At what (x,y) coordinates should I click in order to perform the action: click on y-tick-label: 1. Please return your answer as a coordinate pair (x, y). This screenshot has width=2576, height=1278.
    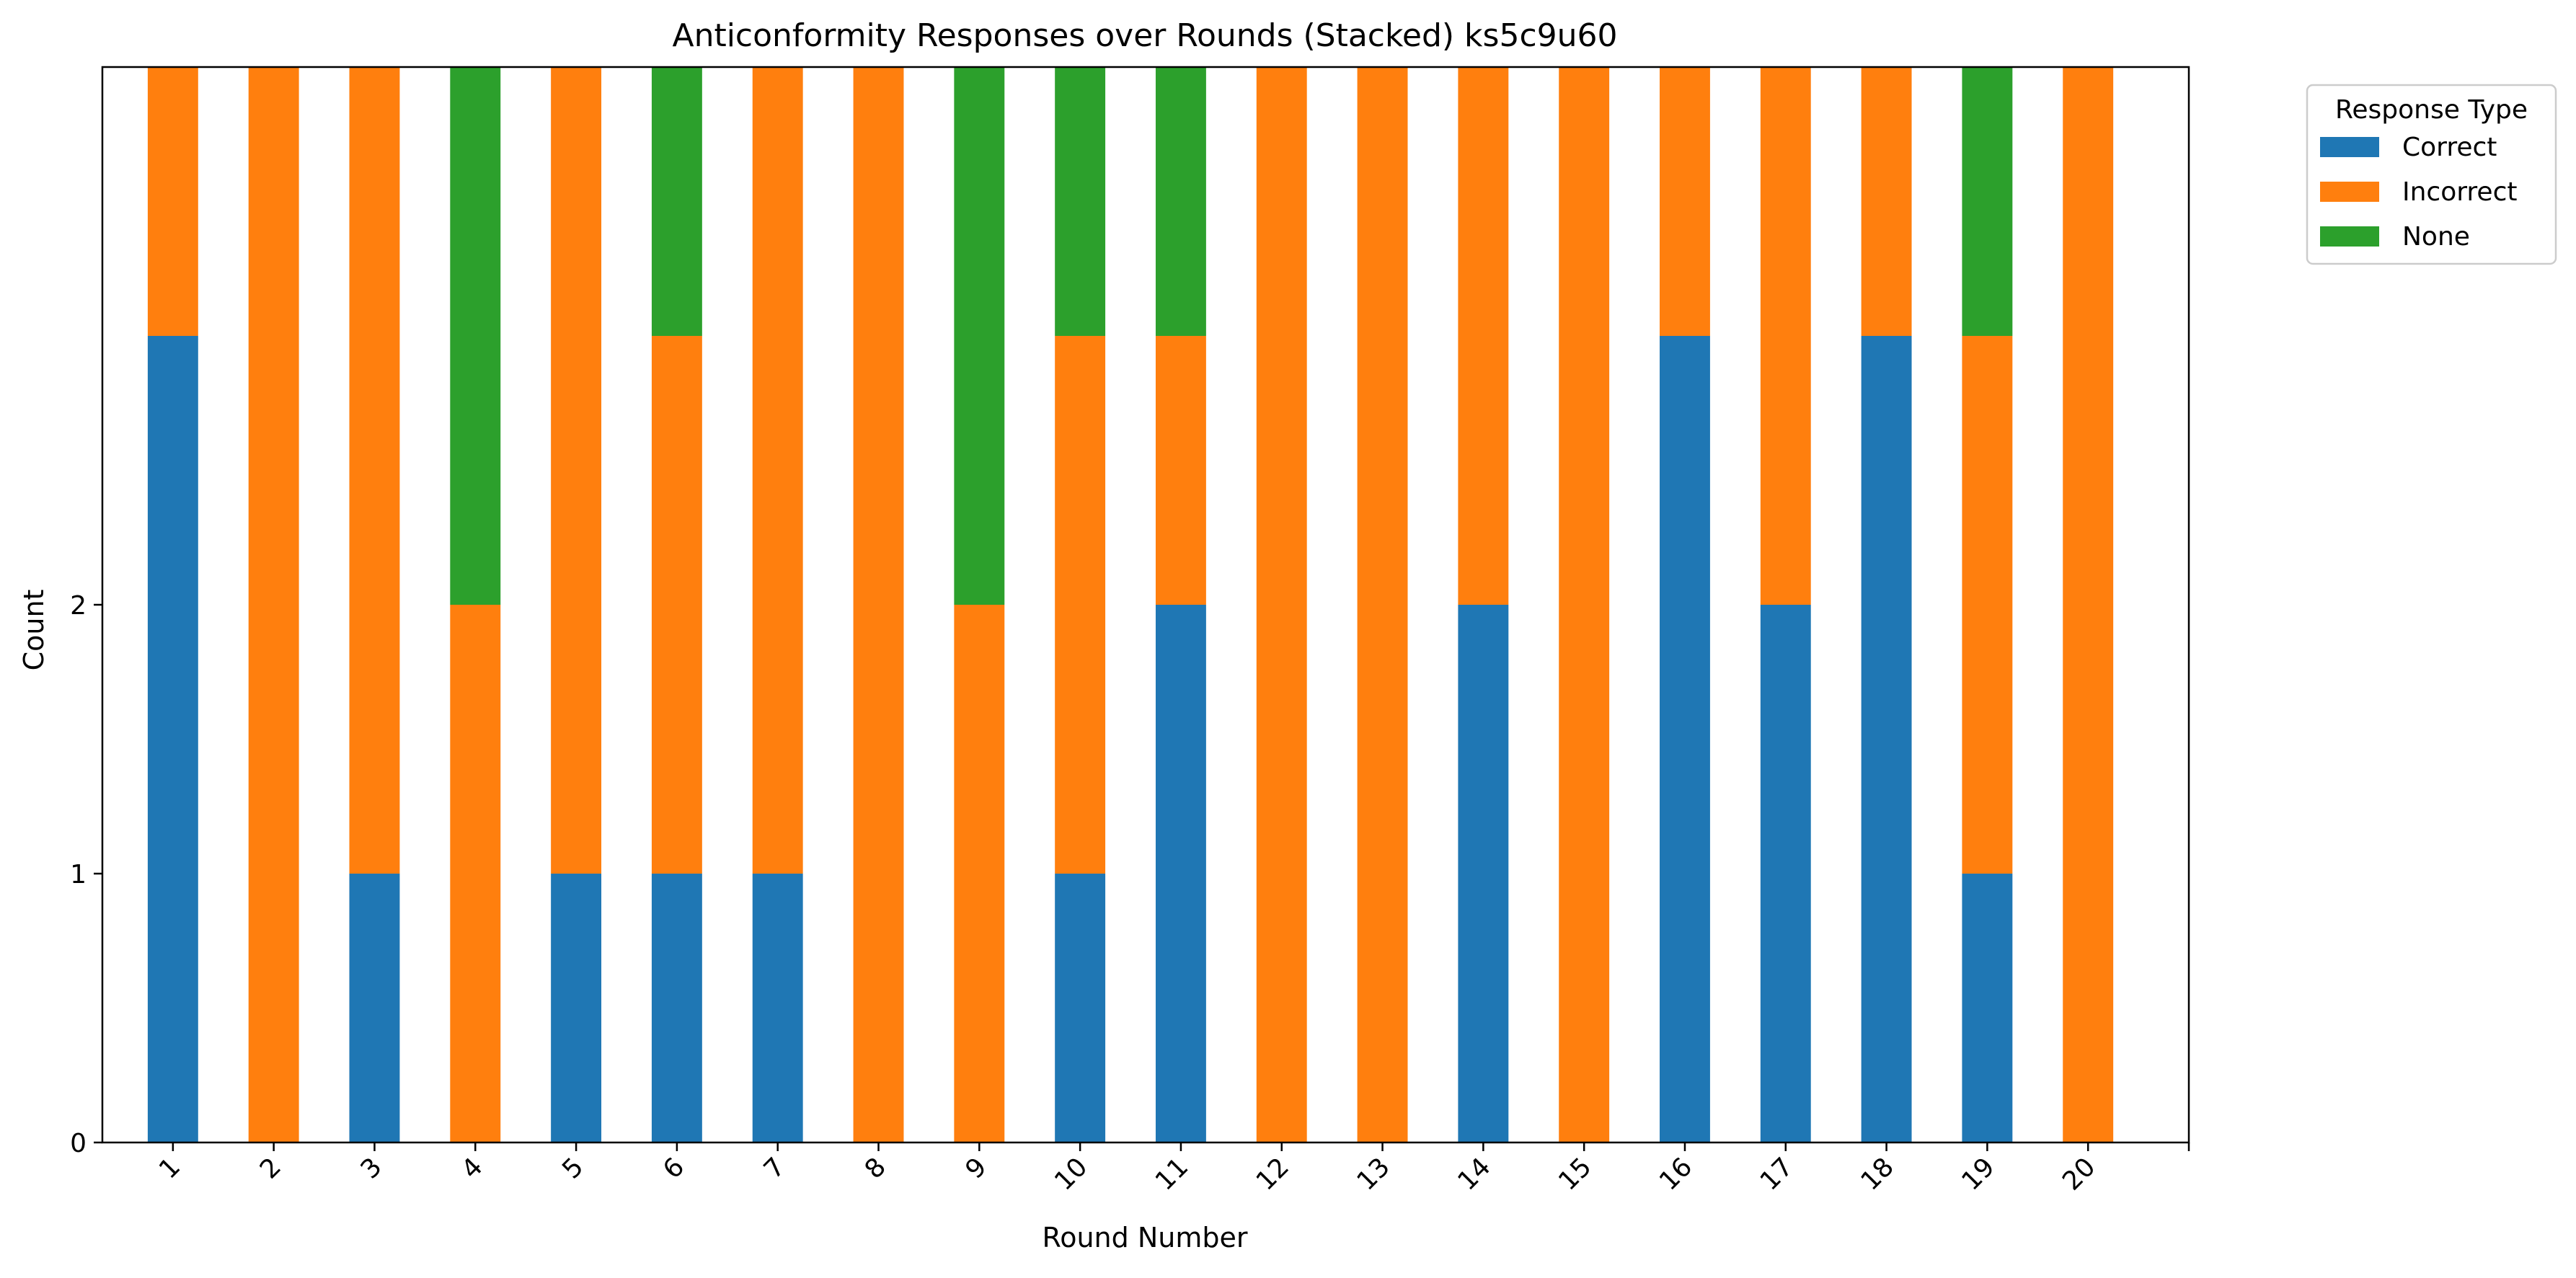
    Looking at the image, I should click on (78, 874).